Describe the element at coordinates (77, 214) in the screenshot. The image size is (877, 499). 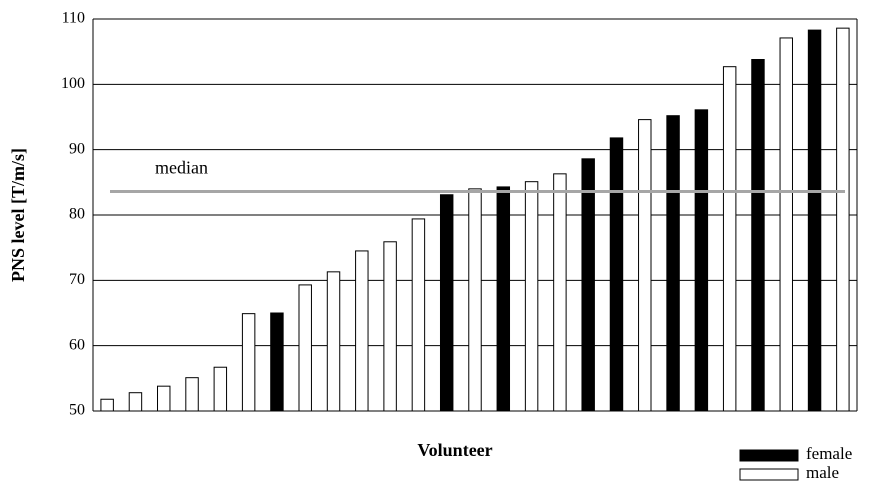
I see `y-tick-label: 80` at that location.